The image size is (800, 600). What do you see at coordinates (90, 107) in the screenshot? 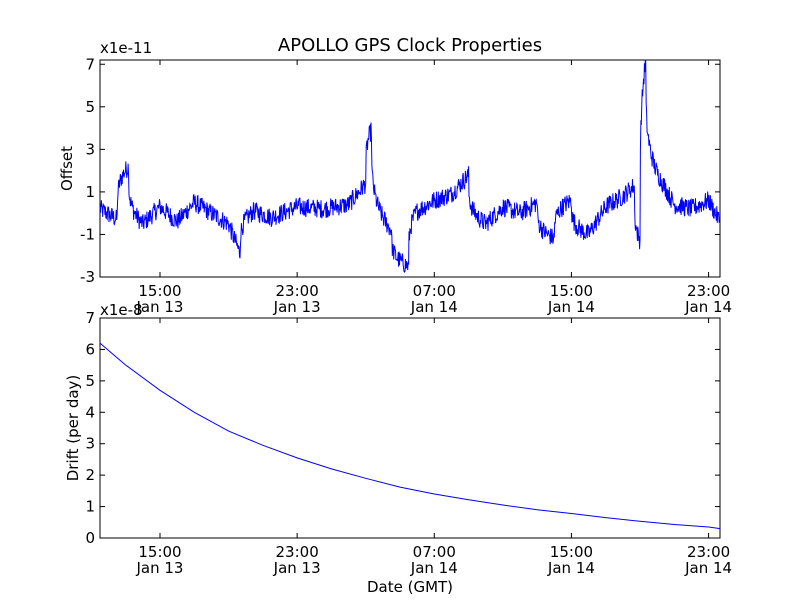
I see `offset-ytick-label: 5` at bounding box center [90, 107].